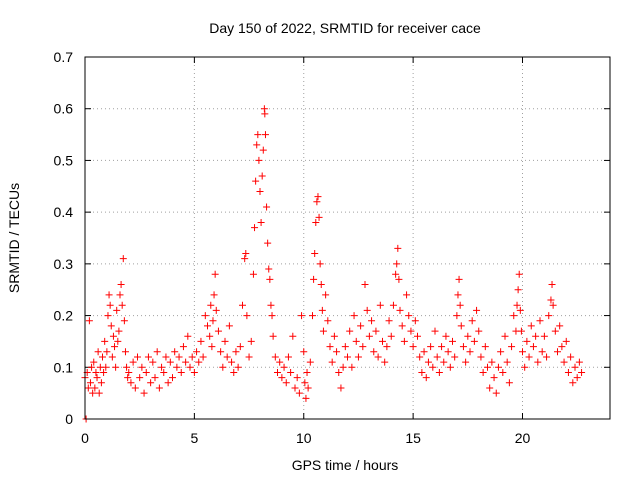 The width and height of the screenshot is (640, 480). What do you see at coordinates (85, 438) in the screenshot?
I see `x-tick-label: 0` at bounding box center [85, 438].